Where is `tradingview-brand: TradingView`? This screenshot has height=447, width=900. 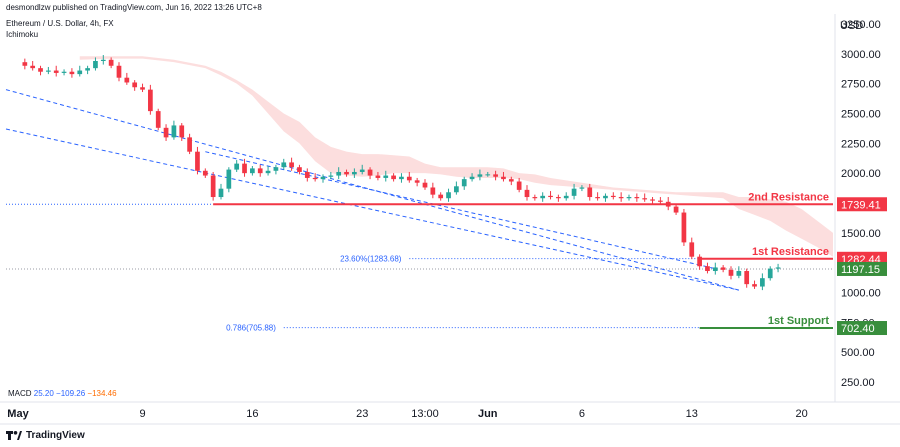 tradingview-brand: TradingView is located at coordinates (45, 435).